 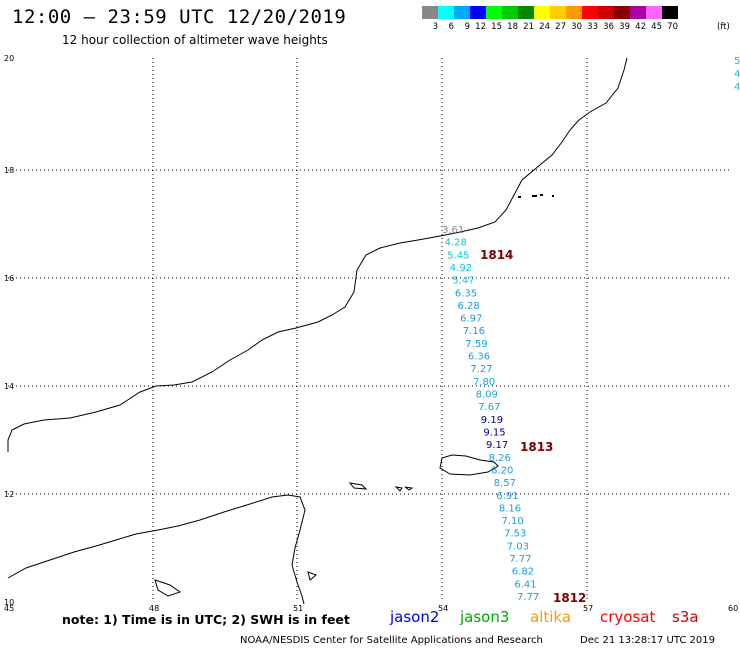 What do you see at coordinates (469, 465) in the screenshot?
I see `socotra-island` at bounding box center [469, 465].